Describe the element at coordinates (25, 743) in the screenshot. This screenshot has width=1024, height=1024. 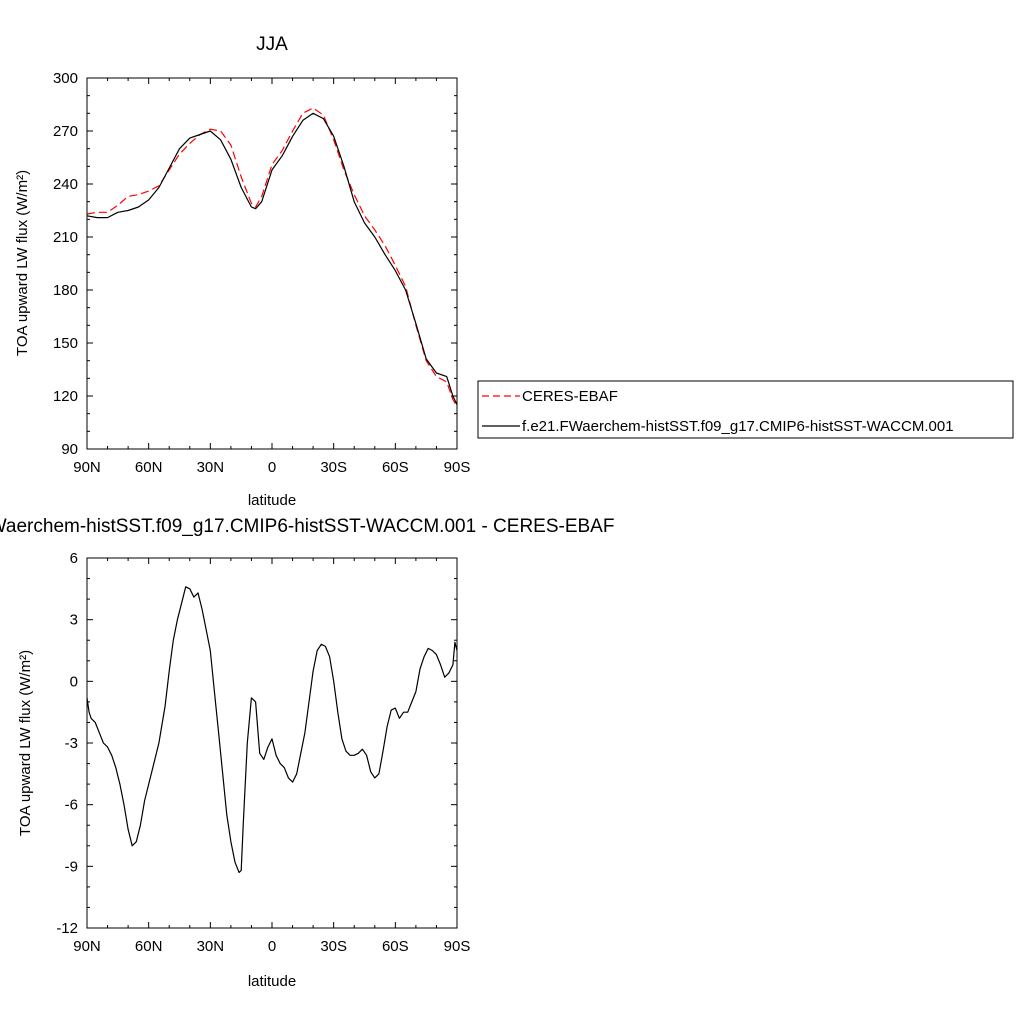
I see `bottom-y-axis-label: TOA upward LW flux (W/m²)` at that location.